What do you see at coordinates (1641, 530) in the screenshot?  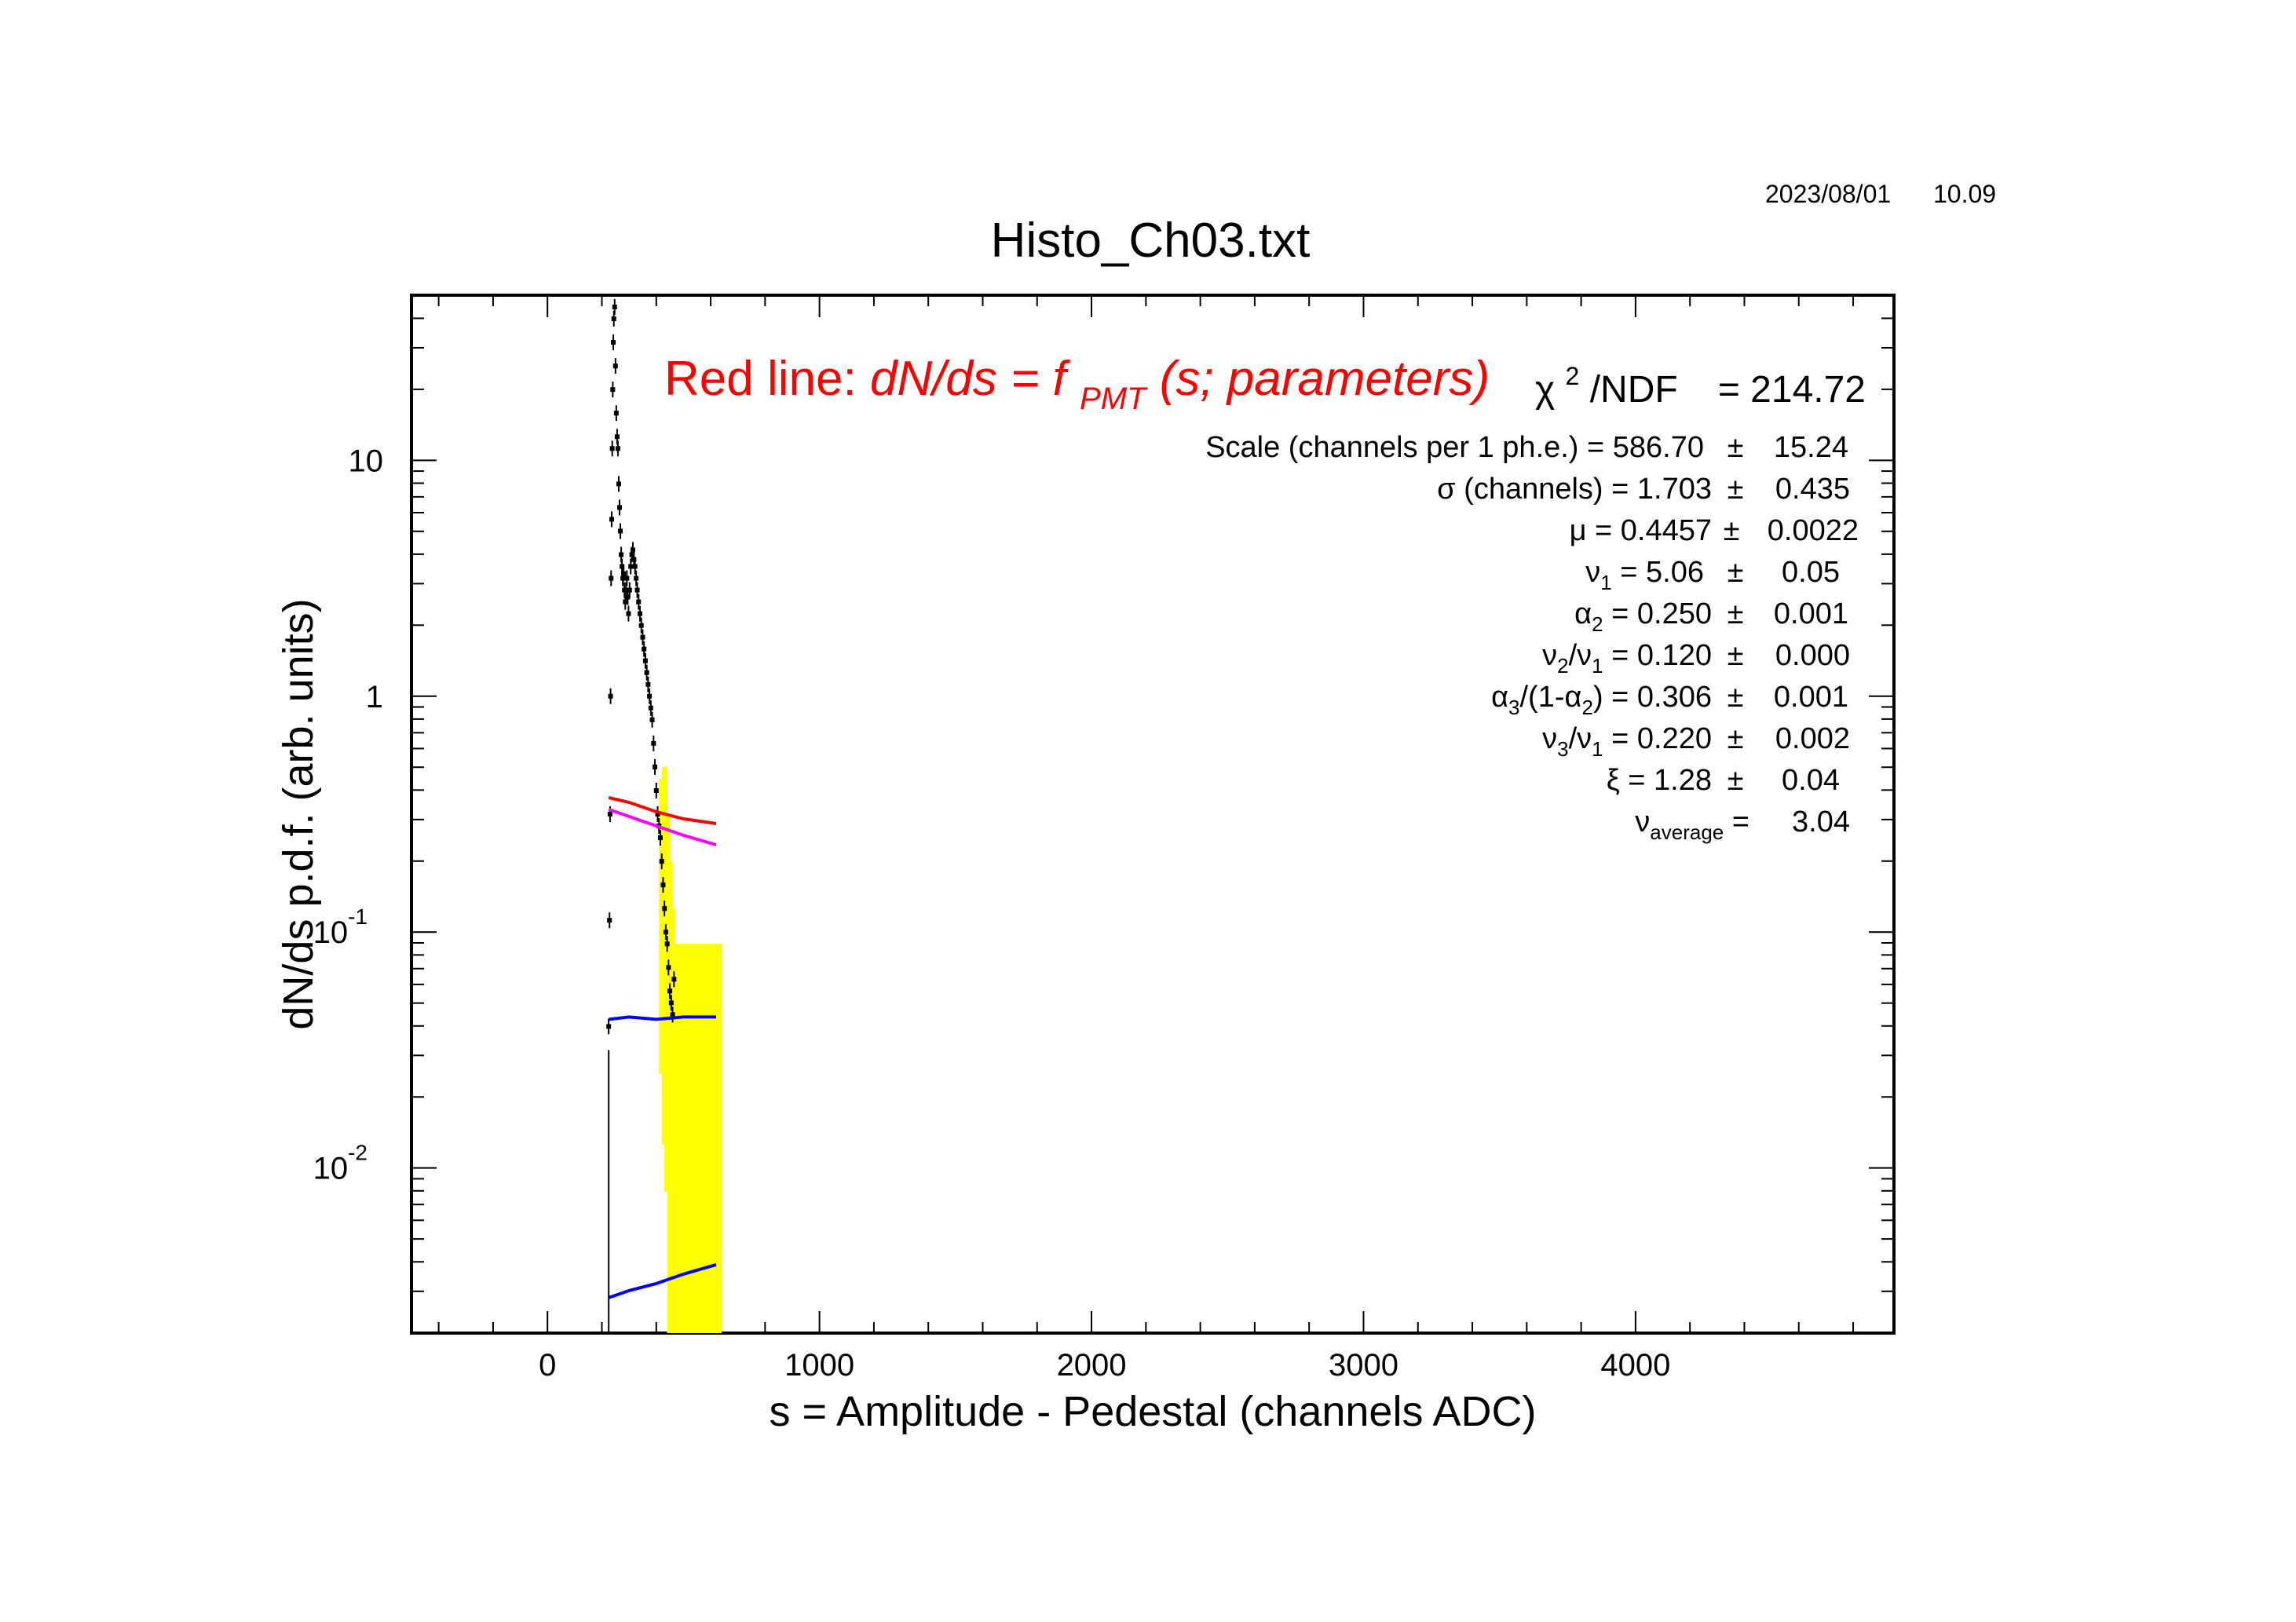 I see `param-mu: μ = 0.4457` at bounding box center [1641, 530].